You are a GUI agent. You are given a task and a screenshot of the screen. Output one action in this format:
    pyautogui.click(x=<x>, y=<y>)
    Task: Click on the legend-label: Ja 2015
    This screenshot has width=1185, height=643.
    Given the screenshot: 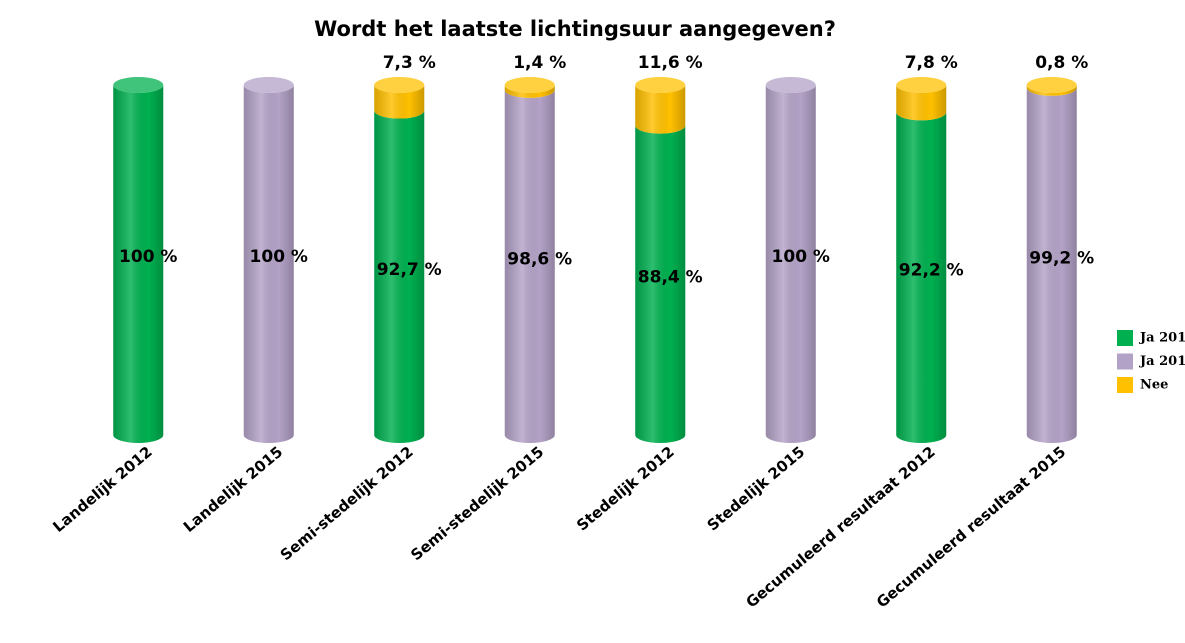 What is the action you would take?
    pyautogui.click(x=1162, y=361)
    